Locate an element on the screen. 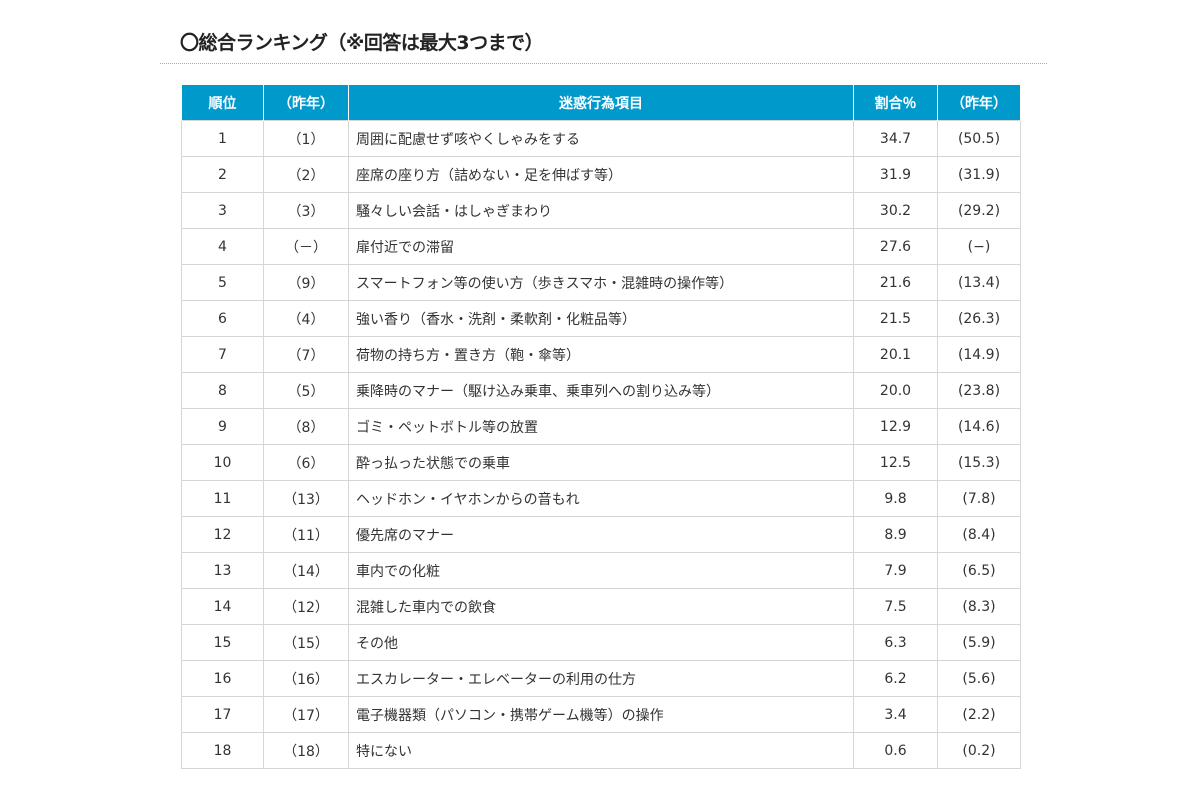 The image size is (1200, 799). item-cell: 乗降時のマナー（駆け込み乗車、乗車列への割り込み等） is located at coordinates (601, 390).